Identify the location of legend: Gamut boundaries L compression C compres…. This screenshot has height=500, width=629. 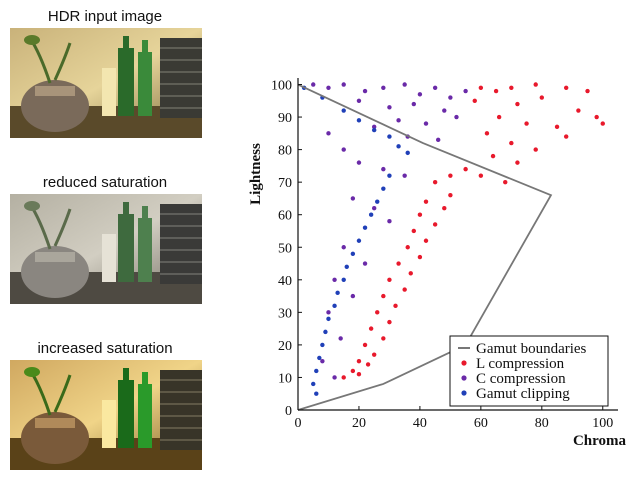
(529, 371).